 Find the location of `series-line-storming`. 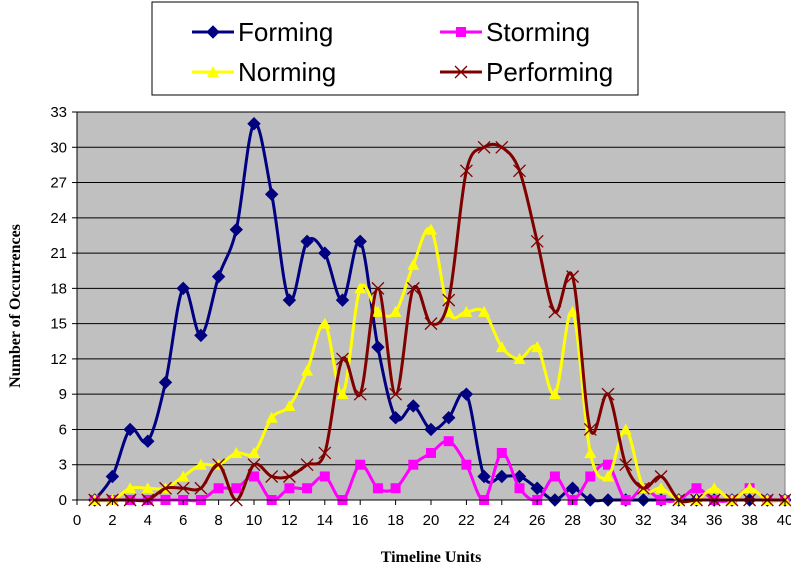

series-line-storming is located at coordinates (440, 471).